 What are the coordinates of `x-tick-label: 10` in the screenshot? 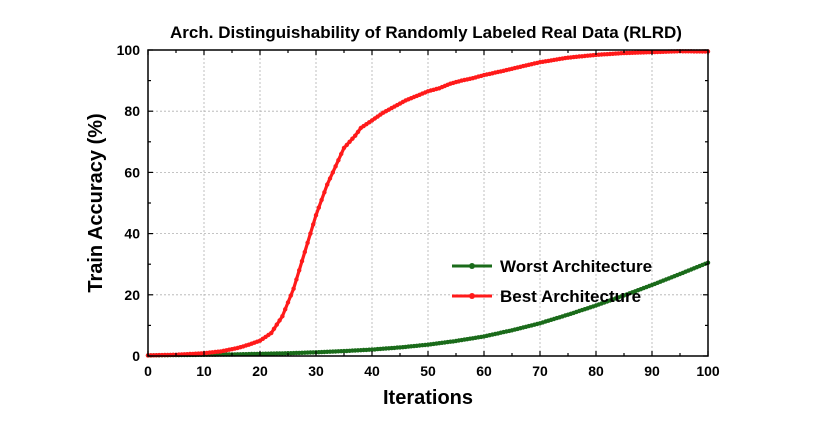 It's located at (204, 371).